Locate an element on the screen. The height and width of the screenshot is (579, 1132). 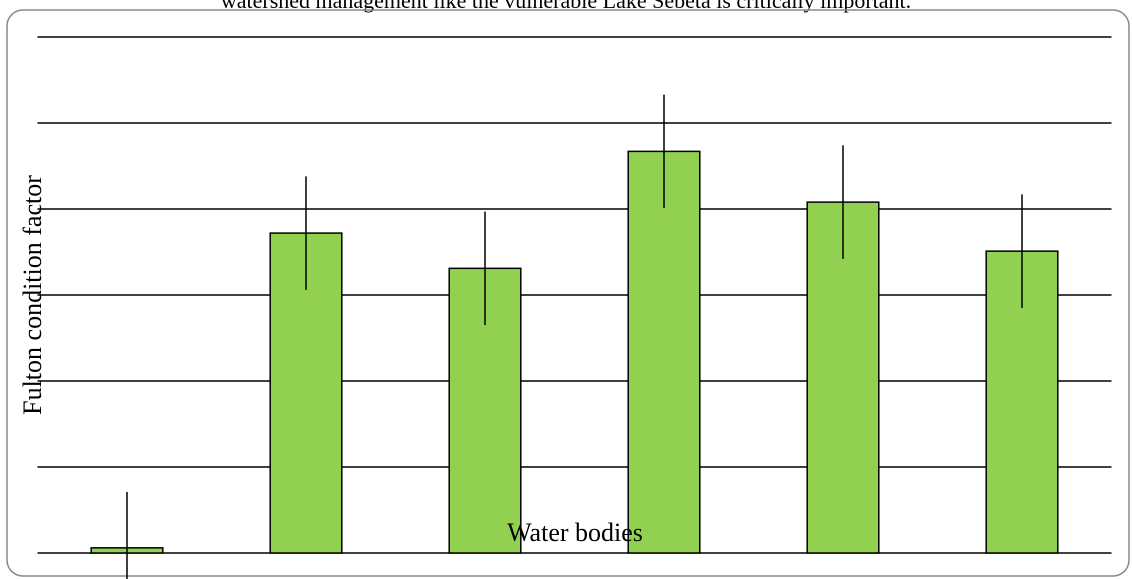
x-axis-label: Water bodies is located at coordinates (575, 532).